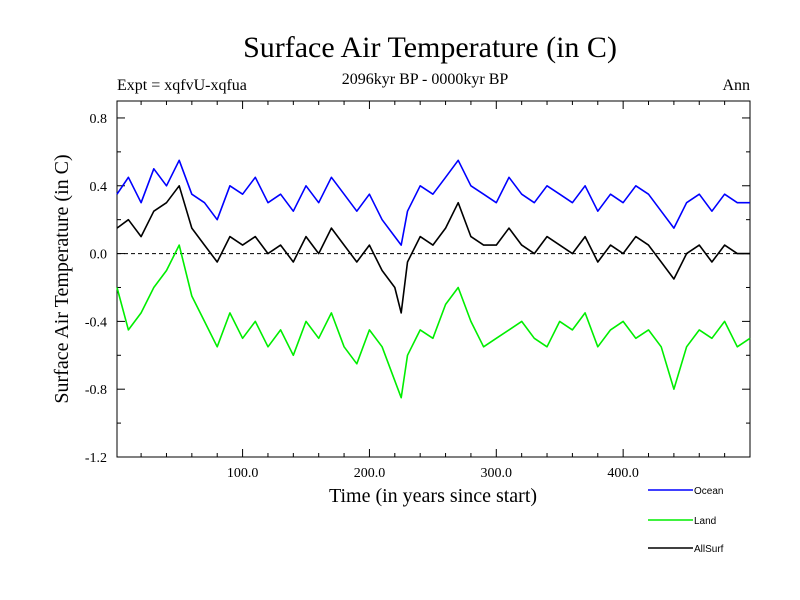 The width and height of the screenshot is (800, 600). What do you see at coordinates (62, 278) in the screenshot?
I see `y-axis-label: Surface Air Temperature (in C)` at bounding box center [62, 278].